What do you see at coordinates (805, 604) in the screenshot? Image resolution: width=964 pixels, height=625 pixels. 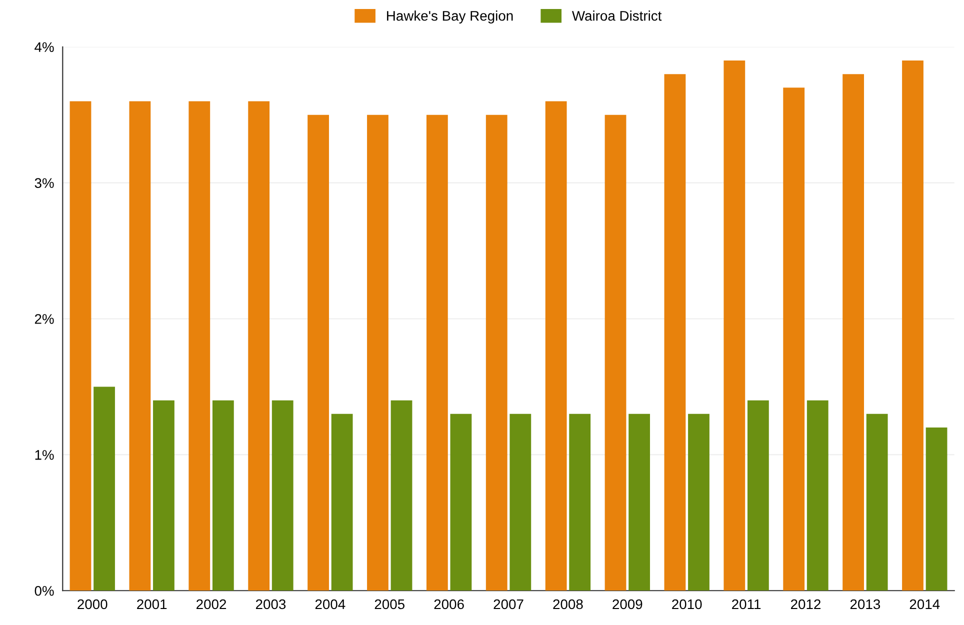 I see `x-tick-label: 2012` at bounding box center [805, 604].